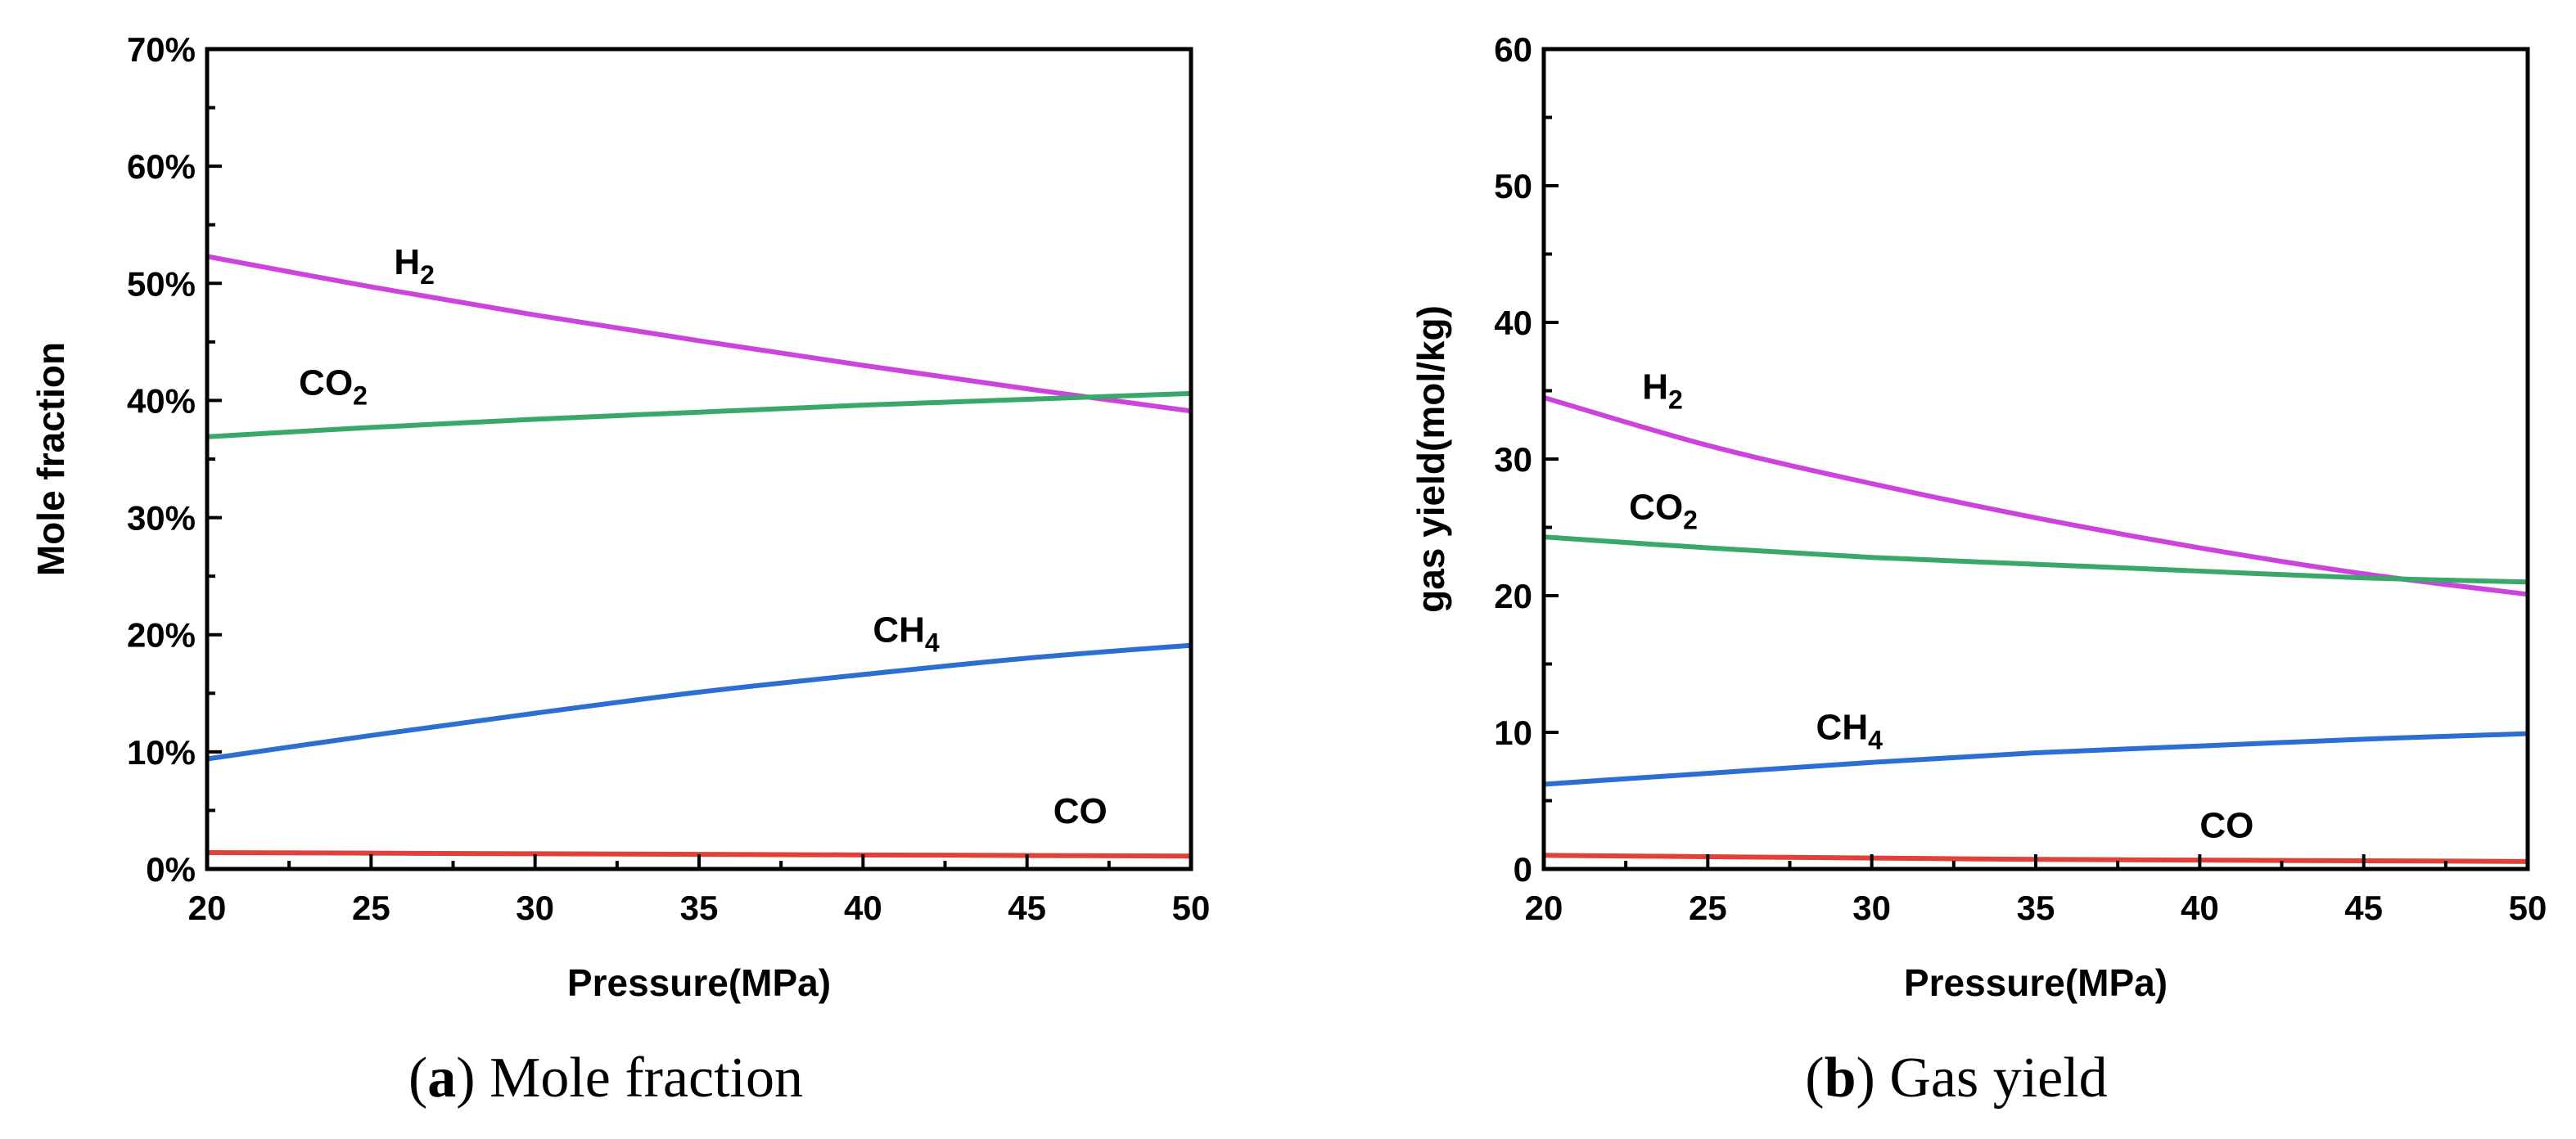  Describe the element at coordinates (1523, 870) in the screenshot. I see `y-tick-label: 0` at that location.